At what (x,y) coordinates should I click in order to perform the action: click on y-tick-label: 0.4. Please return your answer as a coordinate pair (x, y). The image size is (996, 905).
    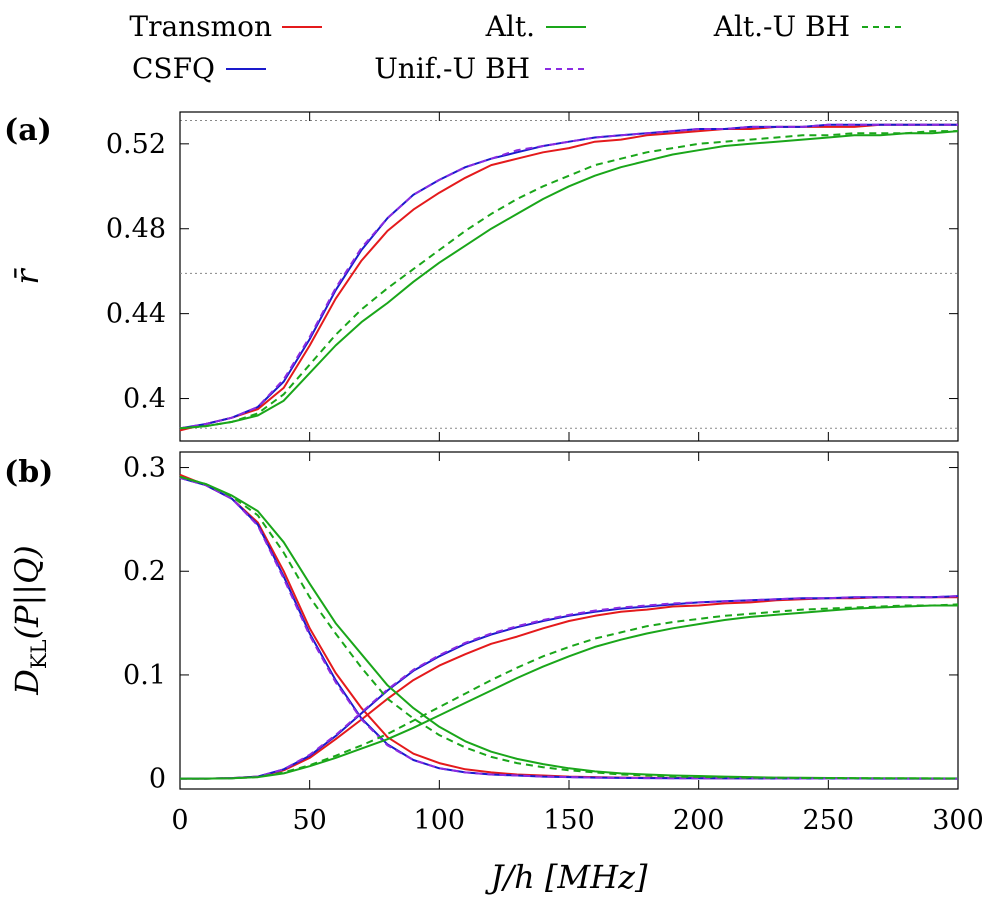
    Looking at the image, I should click on (144, 399).